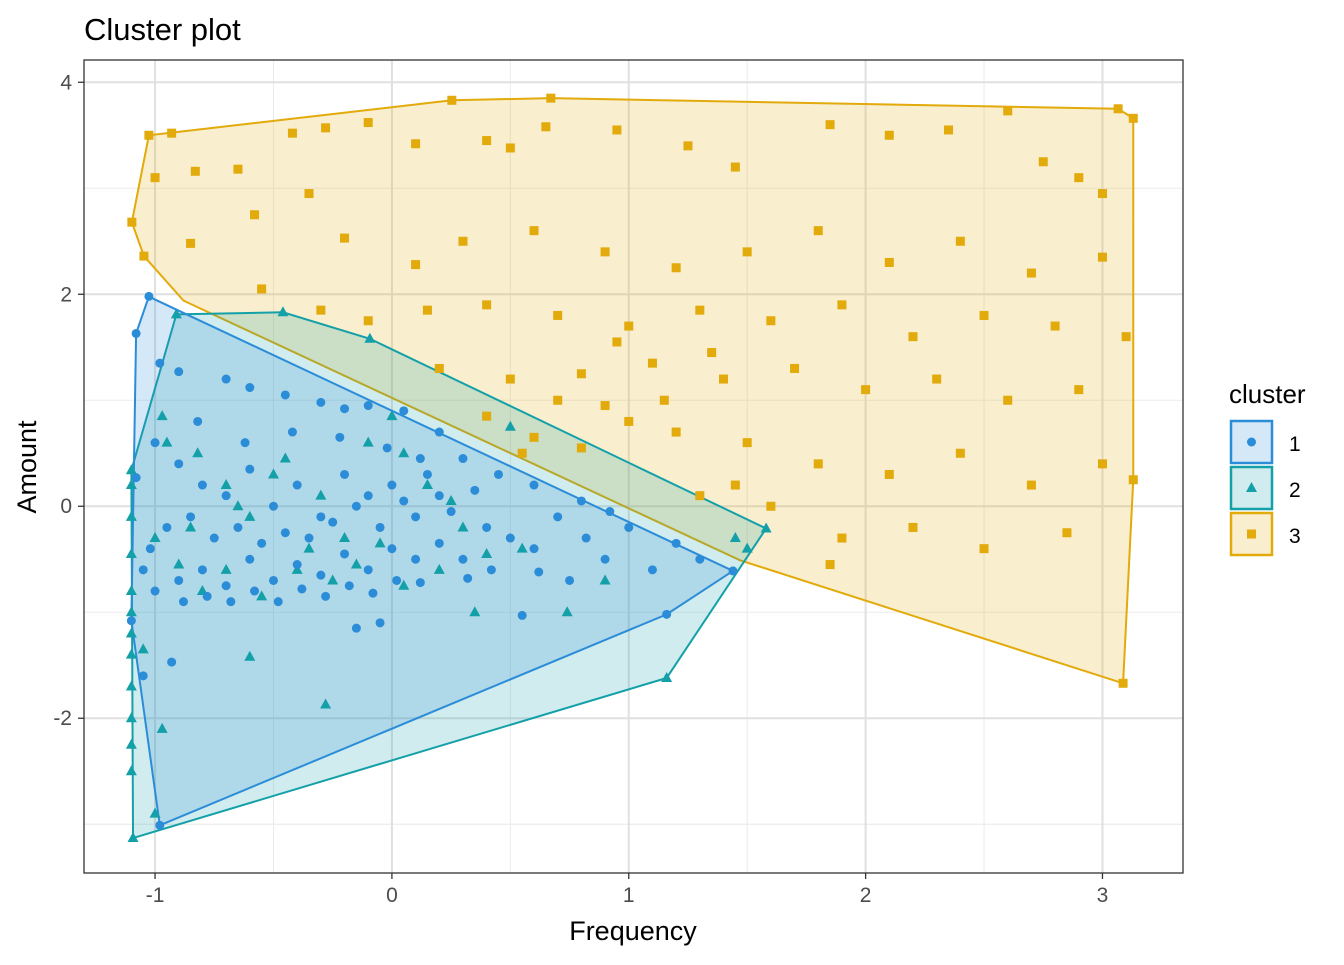 The height and width of the screenshot is (965, 1344). What do you see at coordinates (66, 506) in the screenshot?
I see `y-tick-label: 0` at bounding box center [66, 506].